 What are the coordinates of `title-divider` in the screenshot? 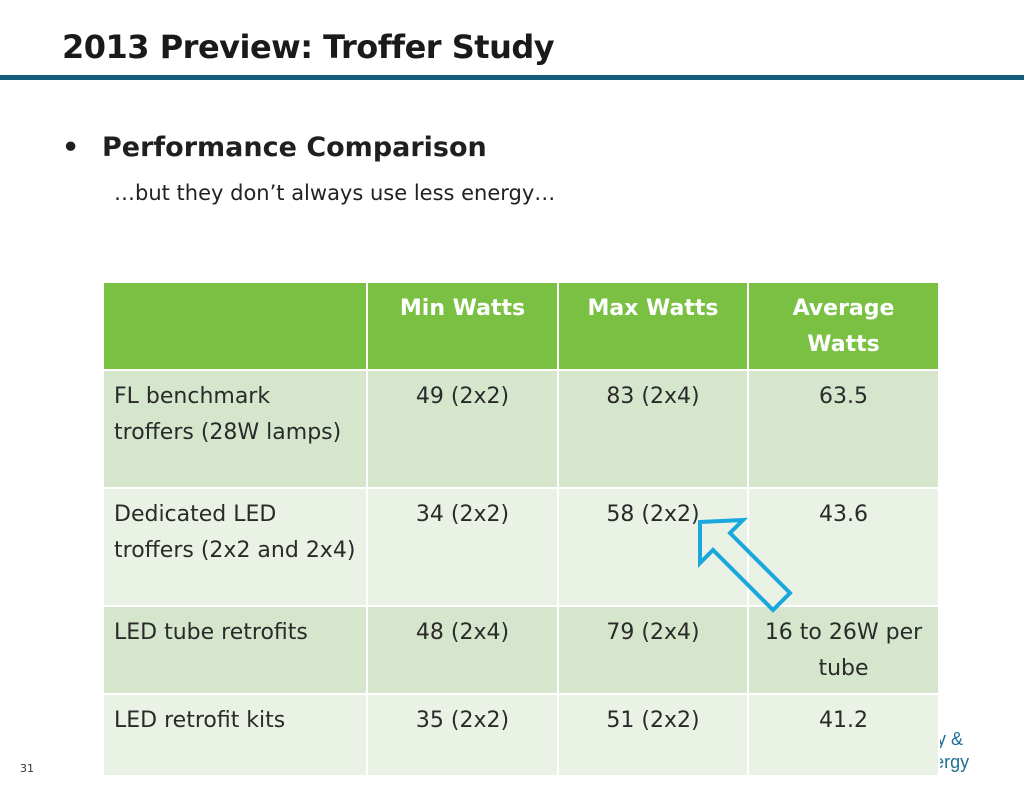 It's located at (512, 77).